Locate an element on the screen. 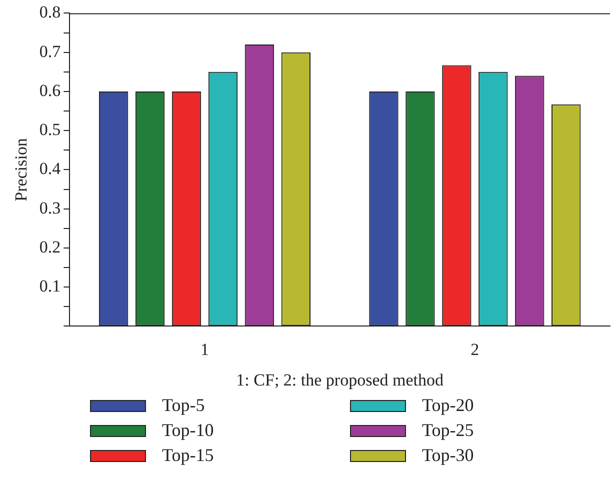 This screenshot has width=613, height=481. y-axis-title: Precision is located at coordinates (21, 170).